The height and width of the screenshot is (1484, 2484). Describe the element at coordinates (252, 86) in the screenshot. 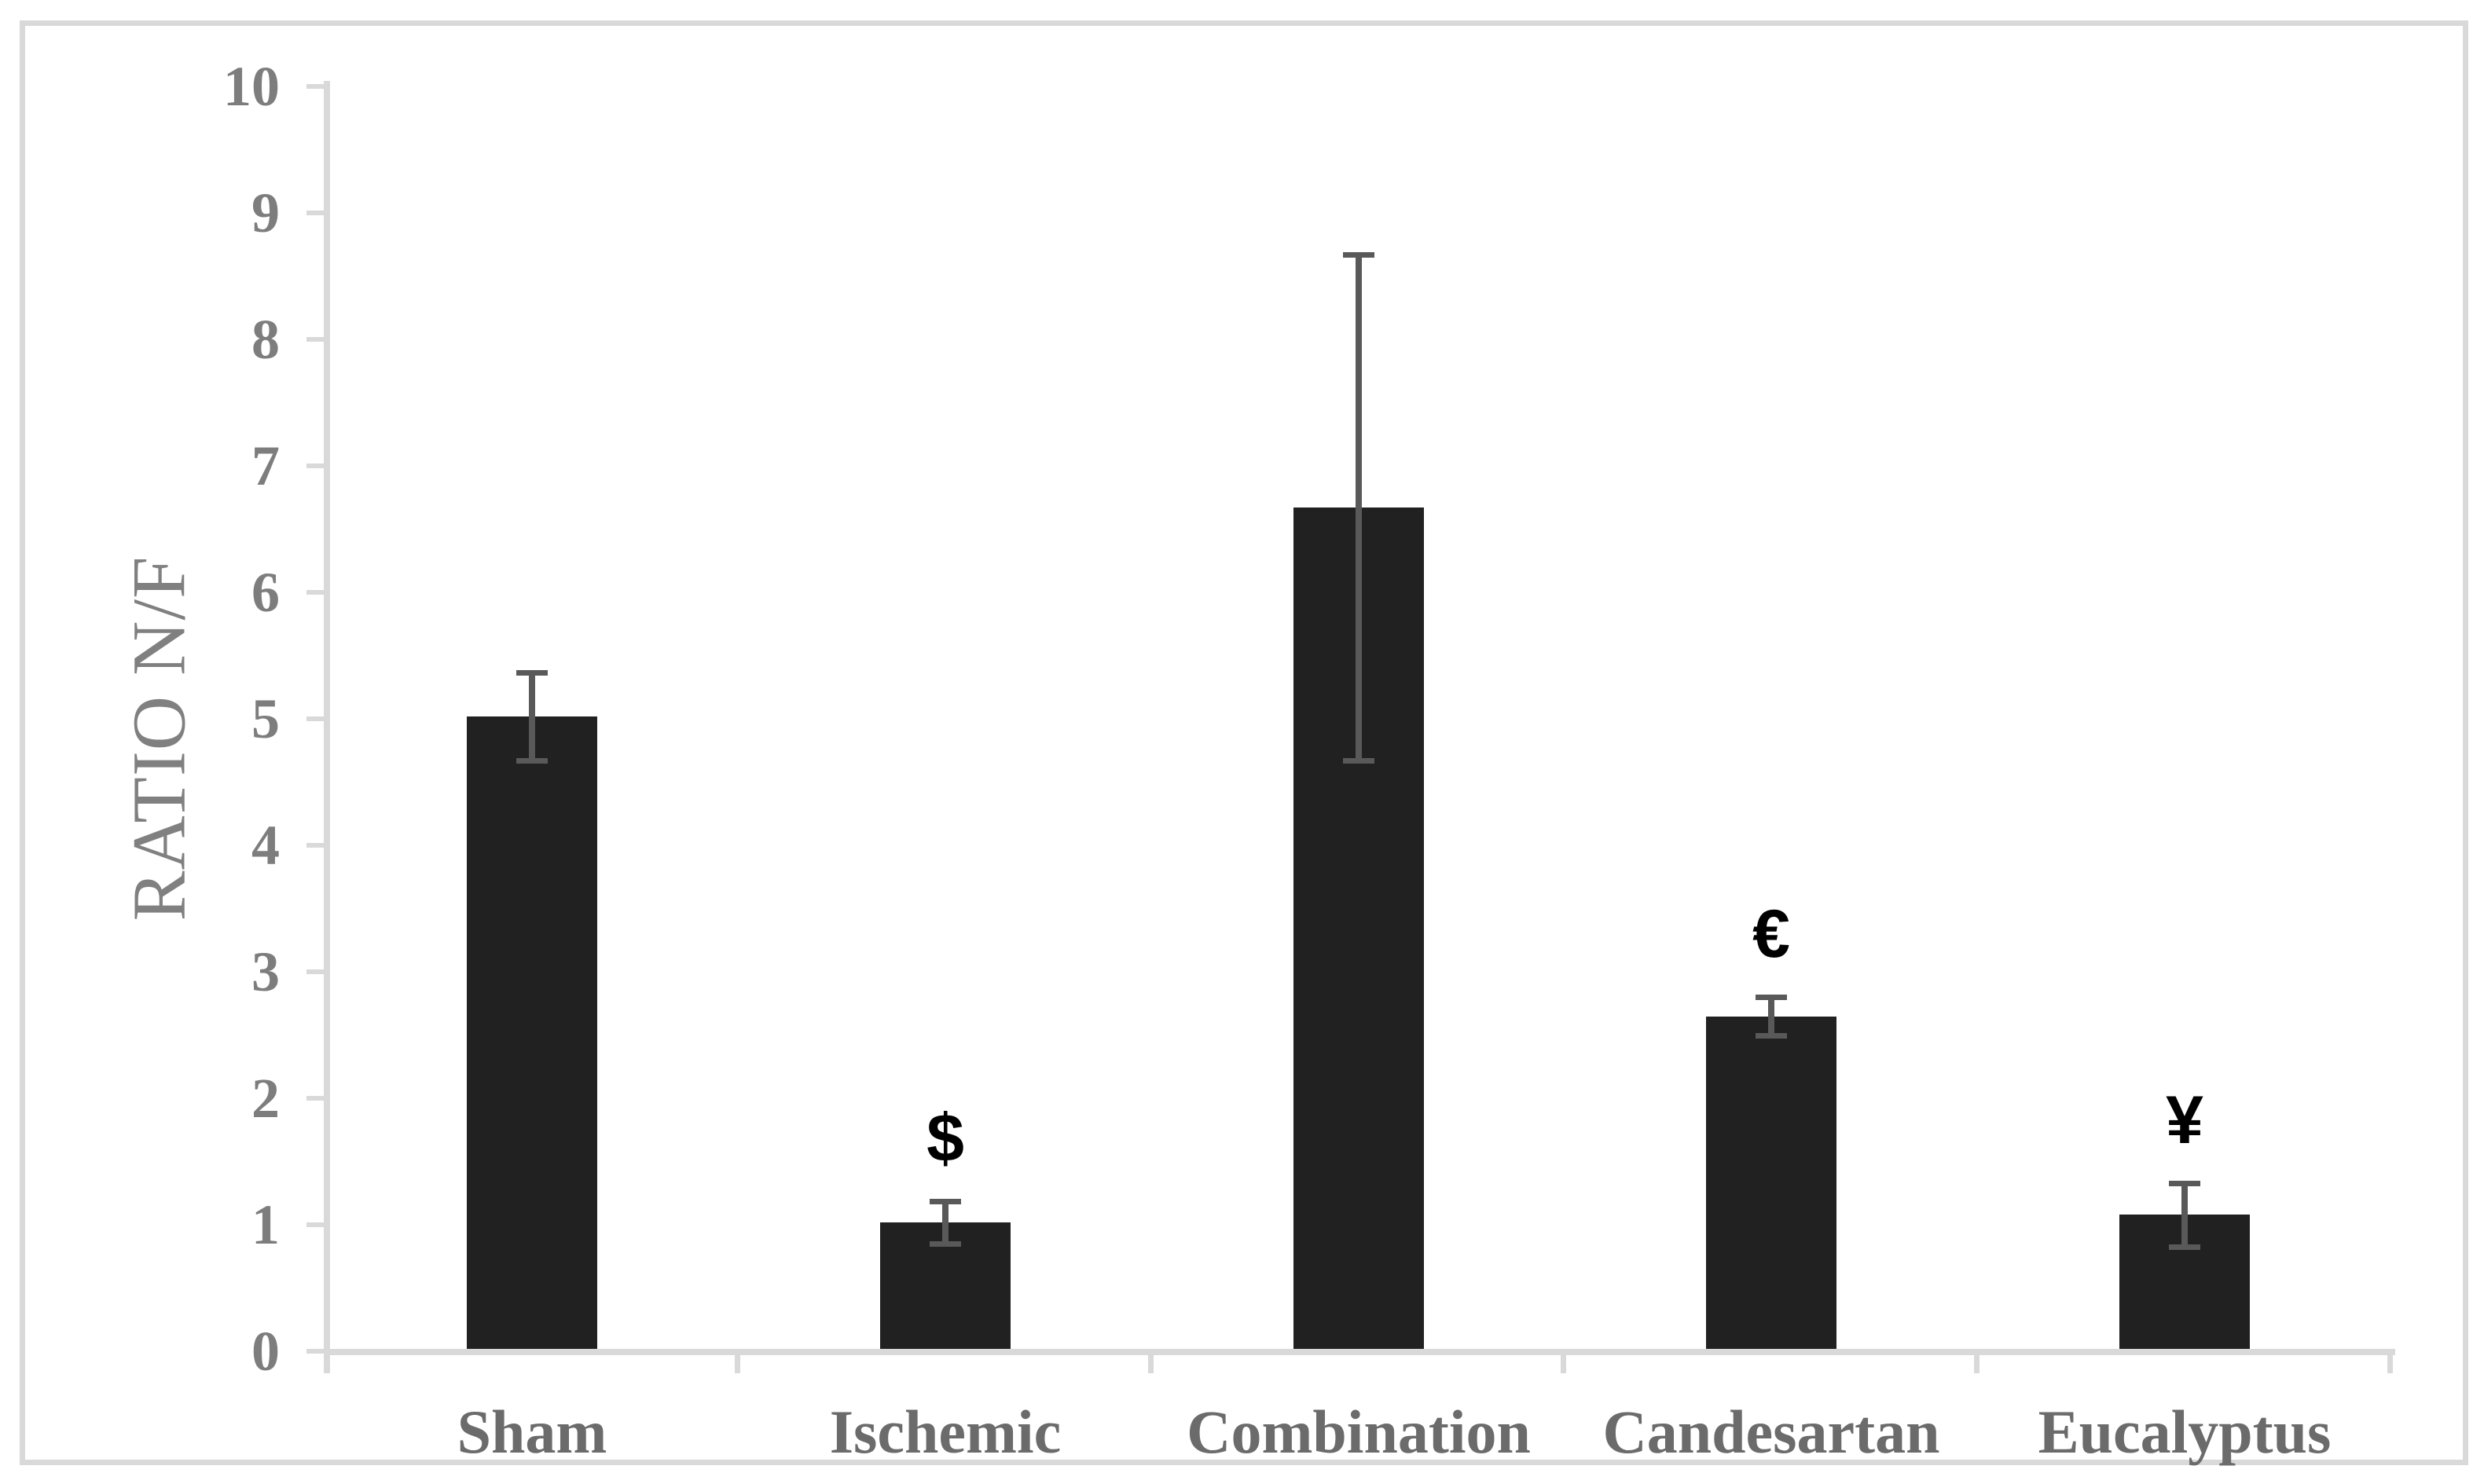

I see `y-tick-label: 10` at that location.